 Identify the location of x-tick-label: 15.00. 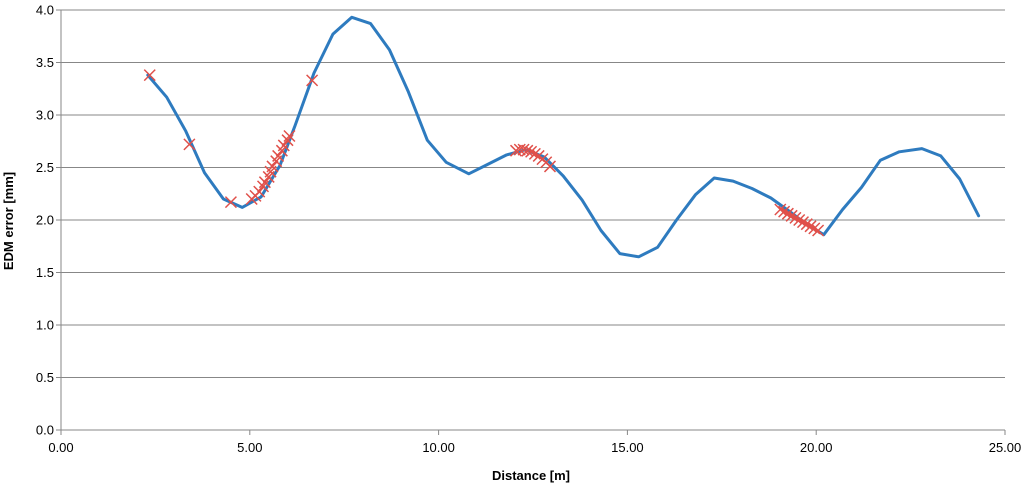
(627, 447).